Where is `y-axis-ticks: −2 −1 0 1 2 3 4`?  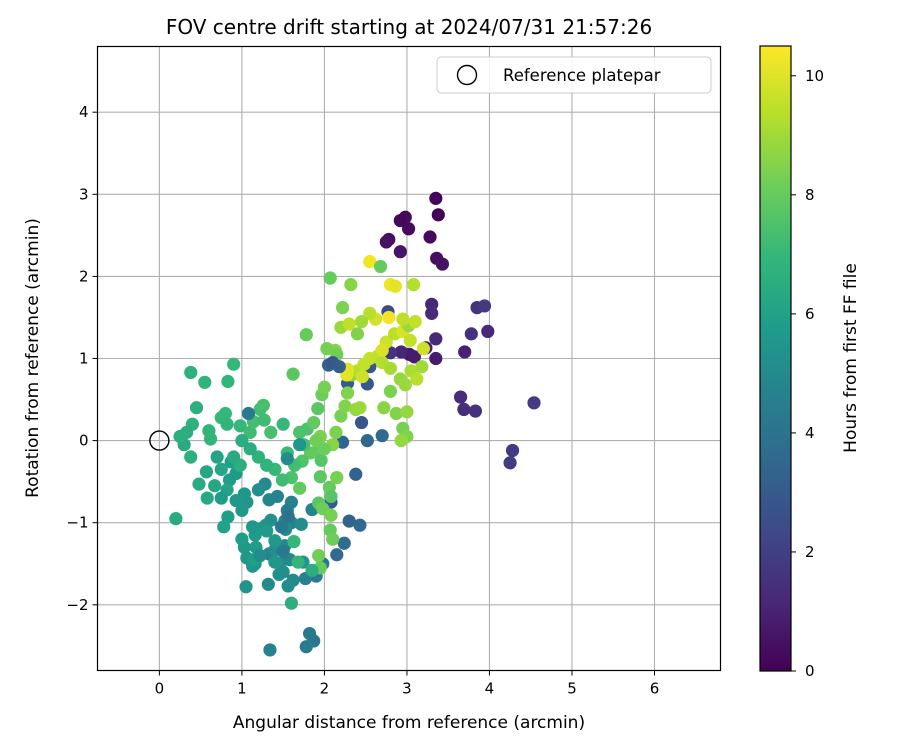
y-axis-ticks: −2 −1 0 1 2 3 4 is located at coordinates (82, 358).